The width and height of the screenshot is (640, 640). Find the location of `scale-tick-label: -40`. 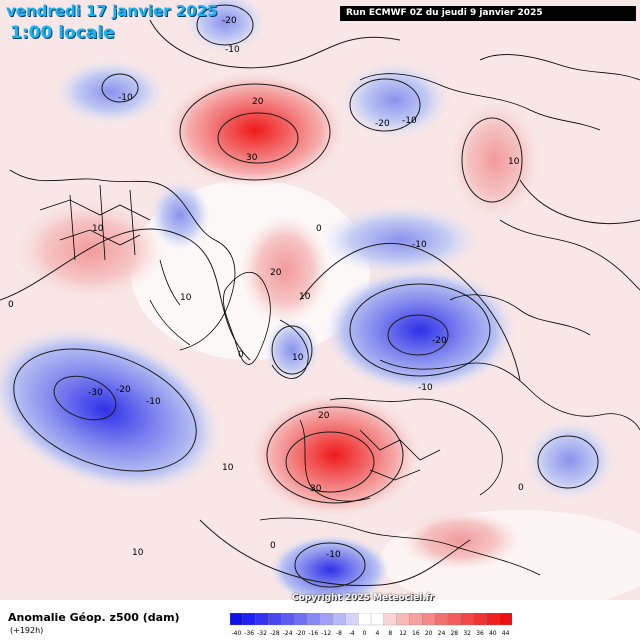

scale-tick-label: -40 is located at coordinates (237, 633).